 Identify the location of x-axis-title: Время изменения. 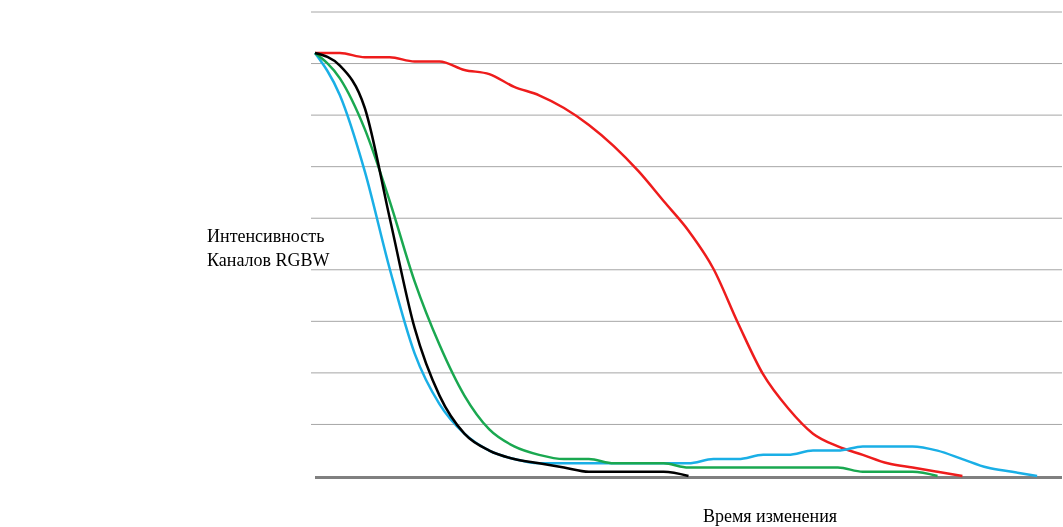
(770, 516).